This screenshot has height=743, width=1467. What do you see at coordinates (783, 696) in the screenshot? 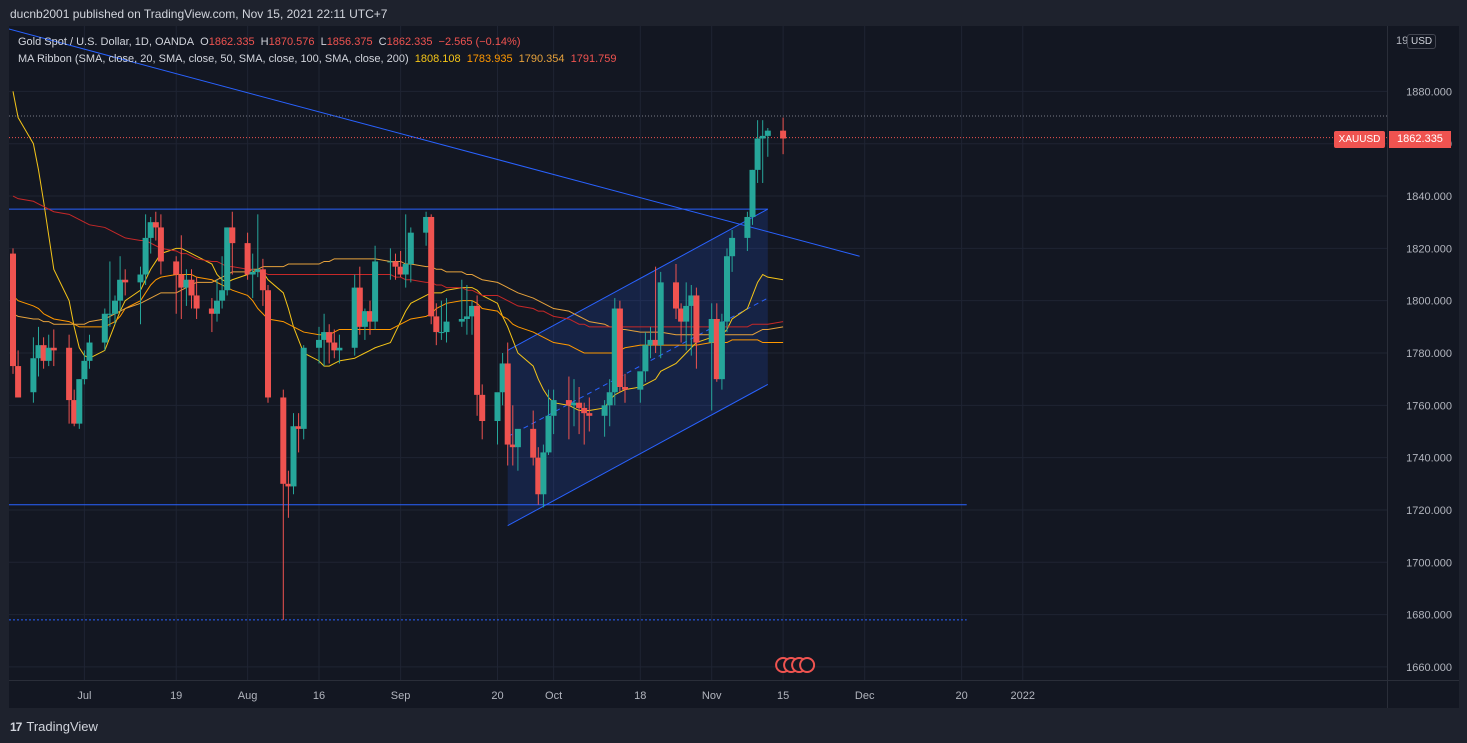
I see `time-tick-label: 15` at bounding box center [783, 696].